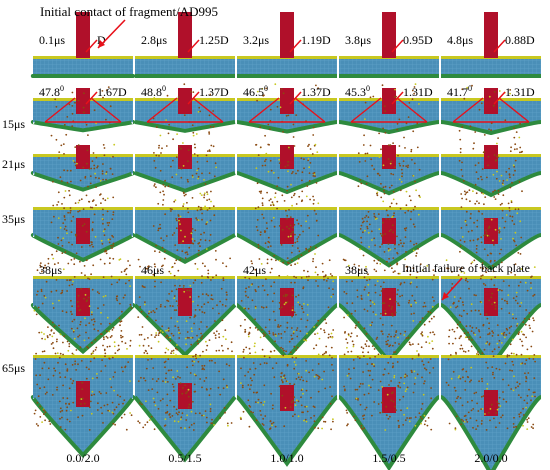 The width and height of the screenshot is (550, 470). I want to click on mesh, so click(389, 115).